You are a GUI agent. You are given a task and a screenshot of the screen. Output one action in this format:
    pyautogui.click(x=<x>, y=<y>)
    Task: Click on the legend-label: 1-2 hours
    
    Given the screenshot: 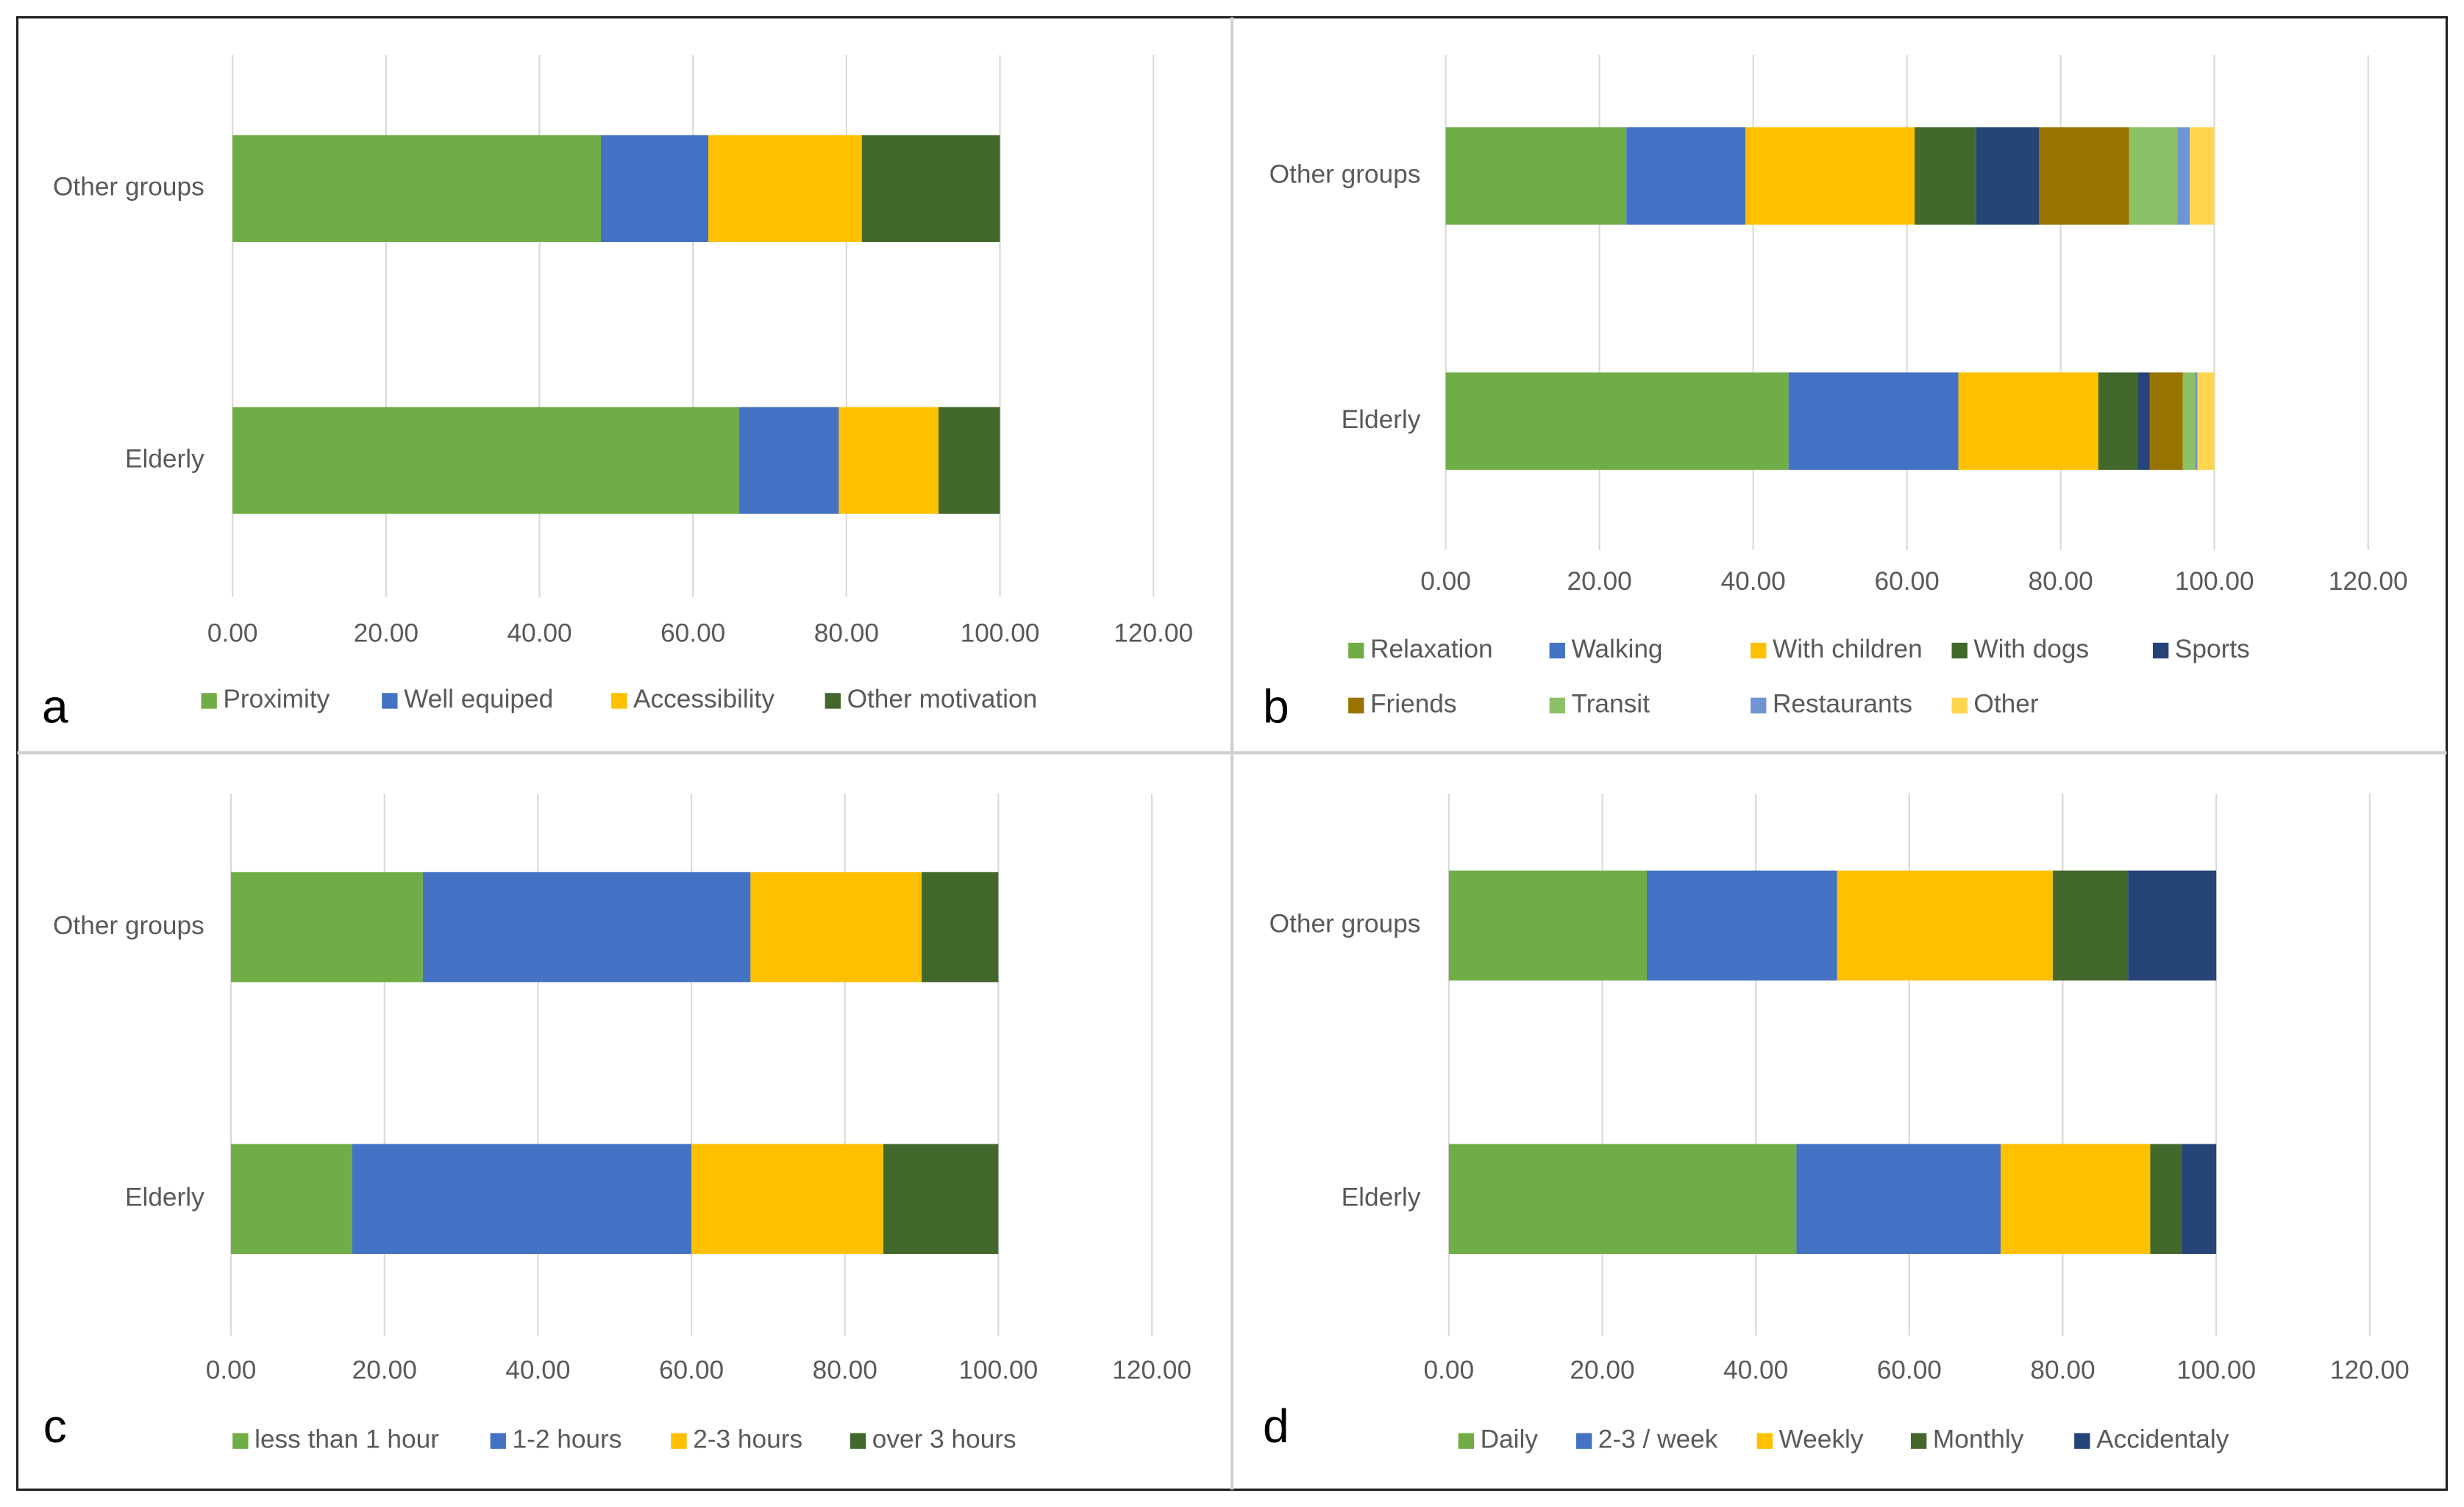 What is the action you would take?
    pyautogui.click(x=567, y=1440)
    